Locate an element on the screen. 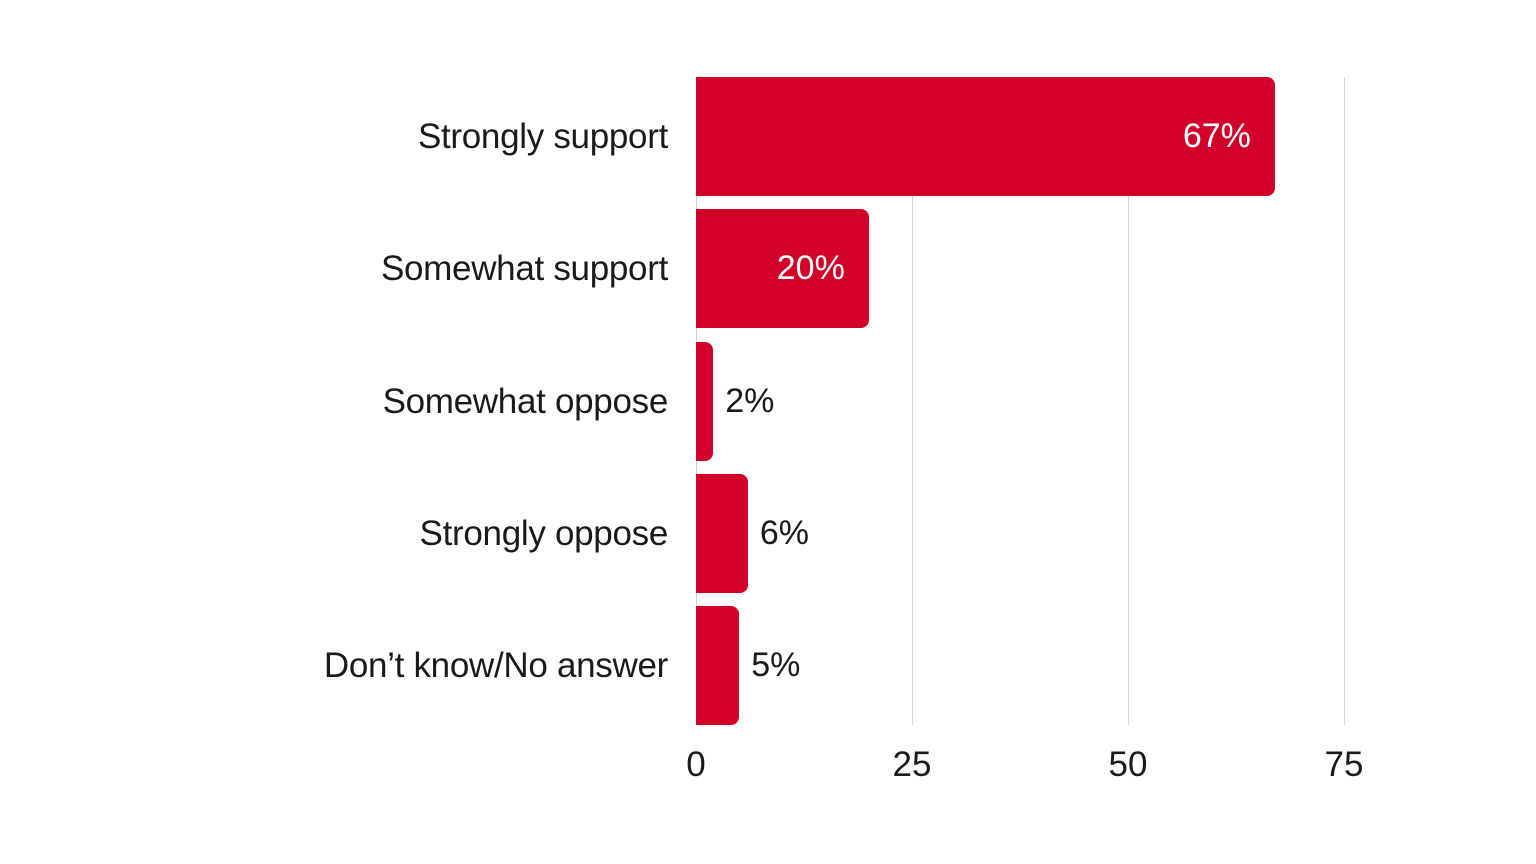  category-label: Somewhat support is located at coordinates (524, 268).